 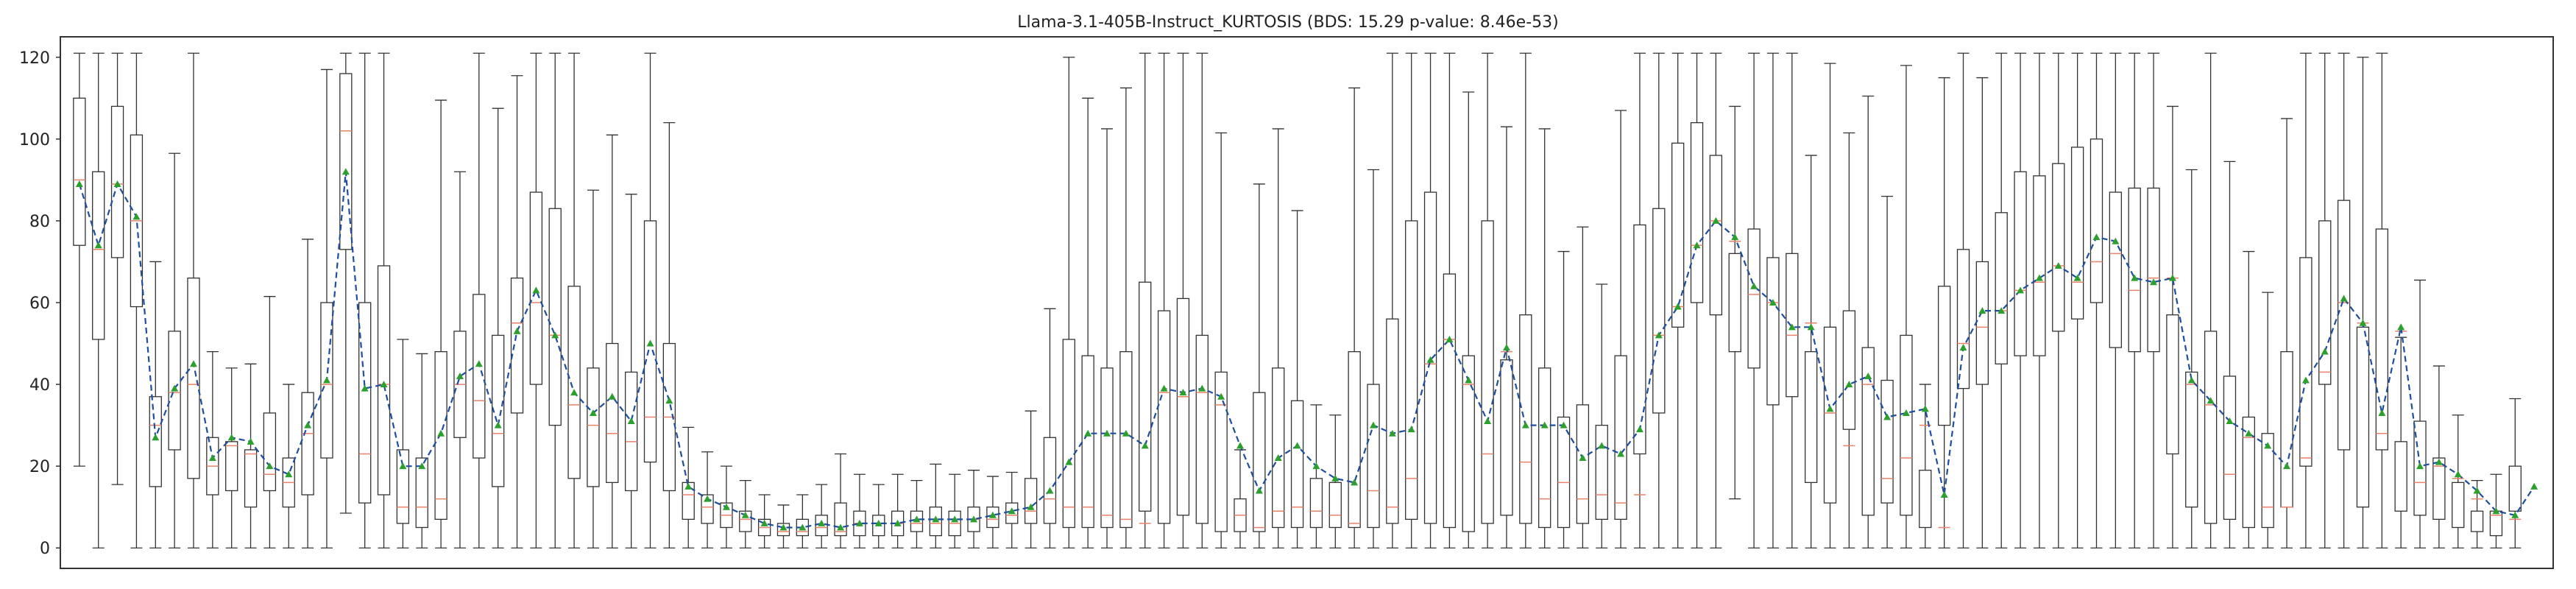 What do you see at coordinates (39, 385) in the screenshot?
I see `y-tick-label: 40` at bounding box center [39, 385].